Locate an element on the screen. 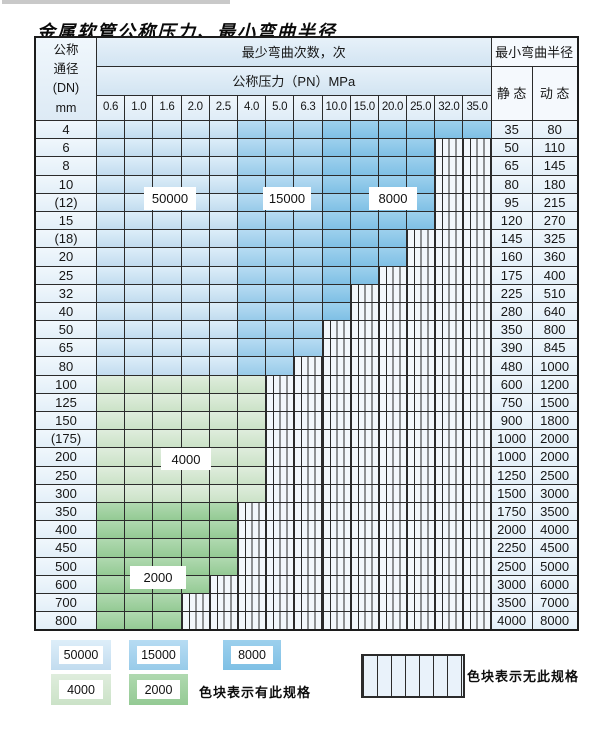  dynamic-value-cell: 110 is located at coordinates (554, 148).